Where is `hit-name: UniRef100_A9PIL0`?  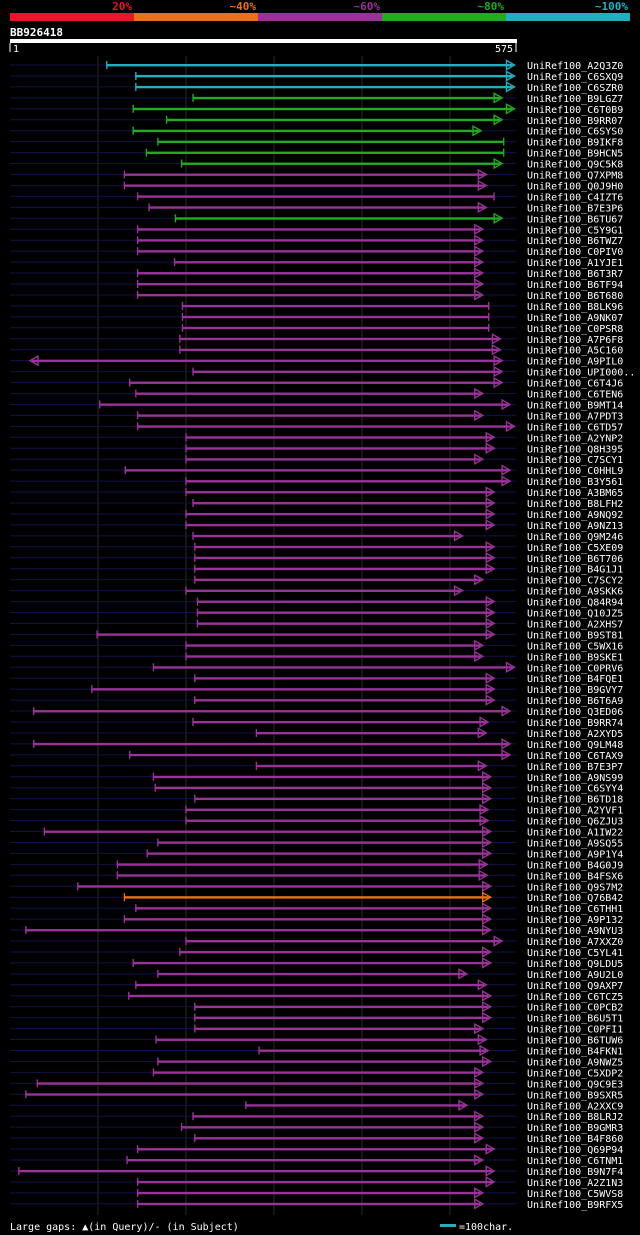
hit-name: UniRef100_A9PIL0 is located at coordinates (575, 362).